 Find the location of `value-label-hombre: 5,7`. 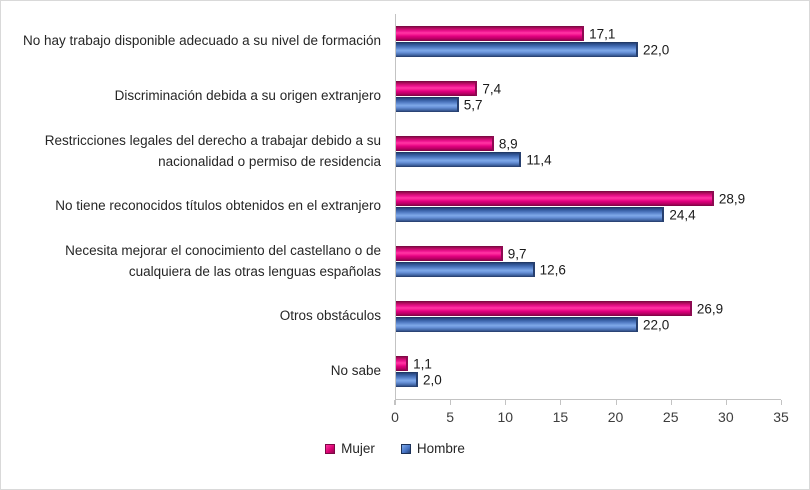

value-label-hombre: 5,7 is located at coordinates (473, 104).